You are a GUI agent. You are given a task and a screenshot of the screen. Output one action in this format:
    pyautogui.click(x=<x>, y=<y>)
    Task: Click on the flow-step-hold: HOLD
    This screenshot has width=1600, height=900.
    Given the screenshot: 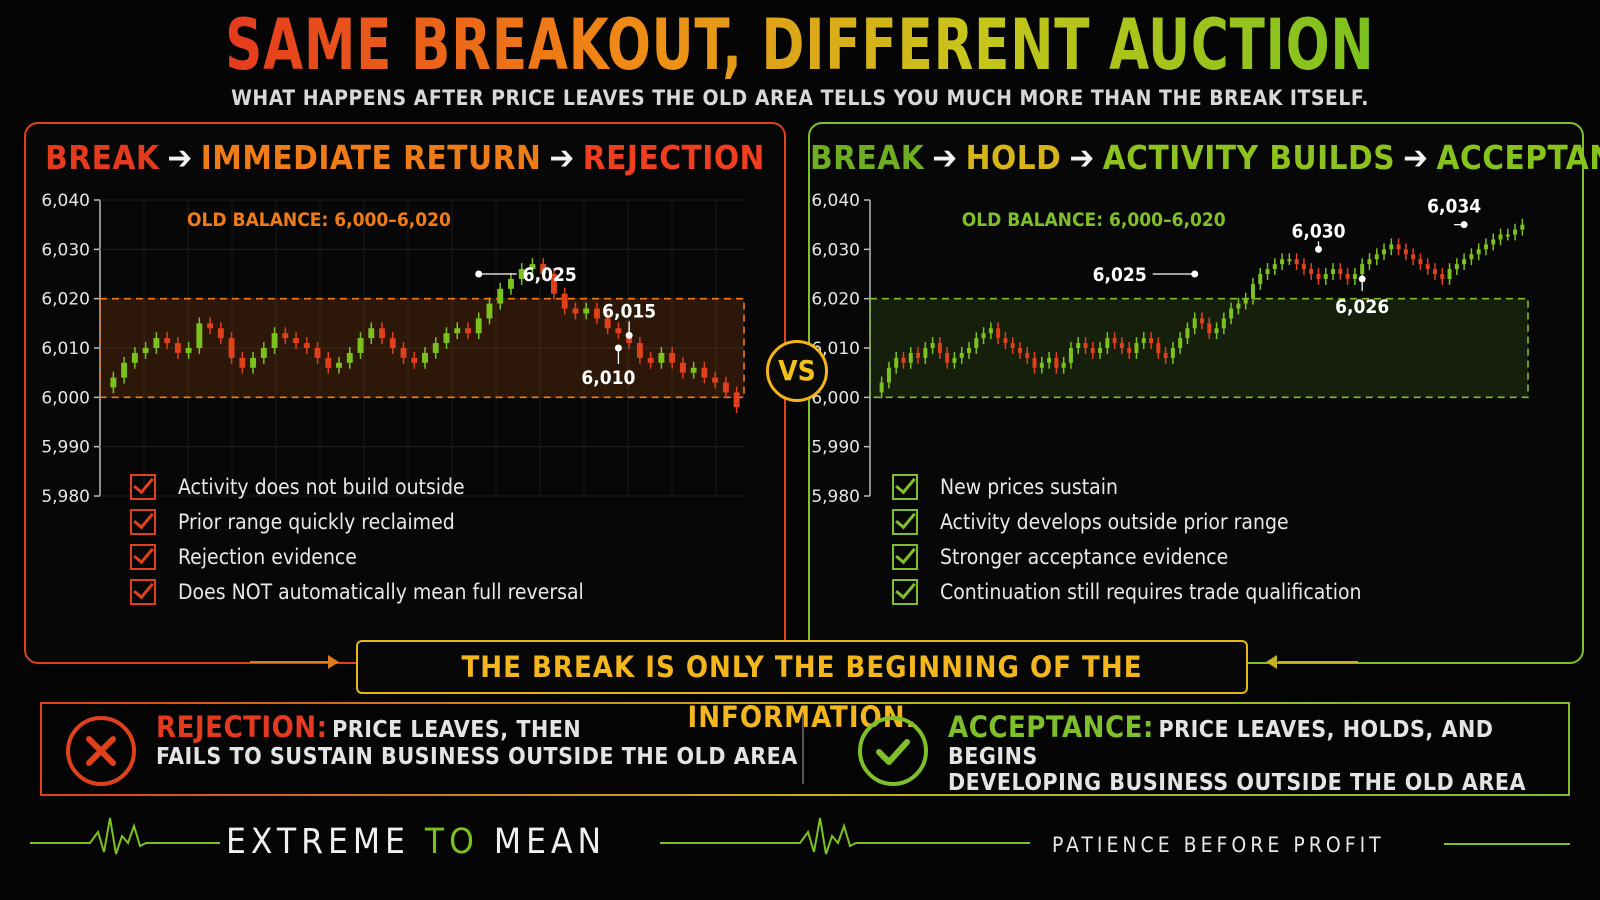 What is the action you would take?
    pyautogui.click(x=1013, y=157)
    